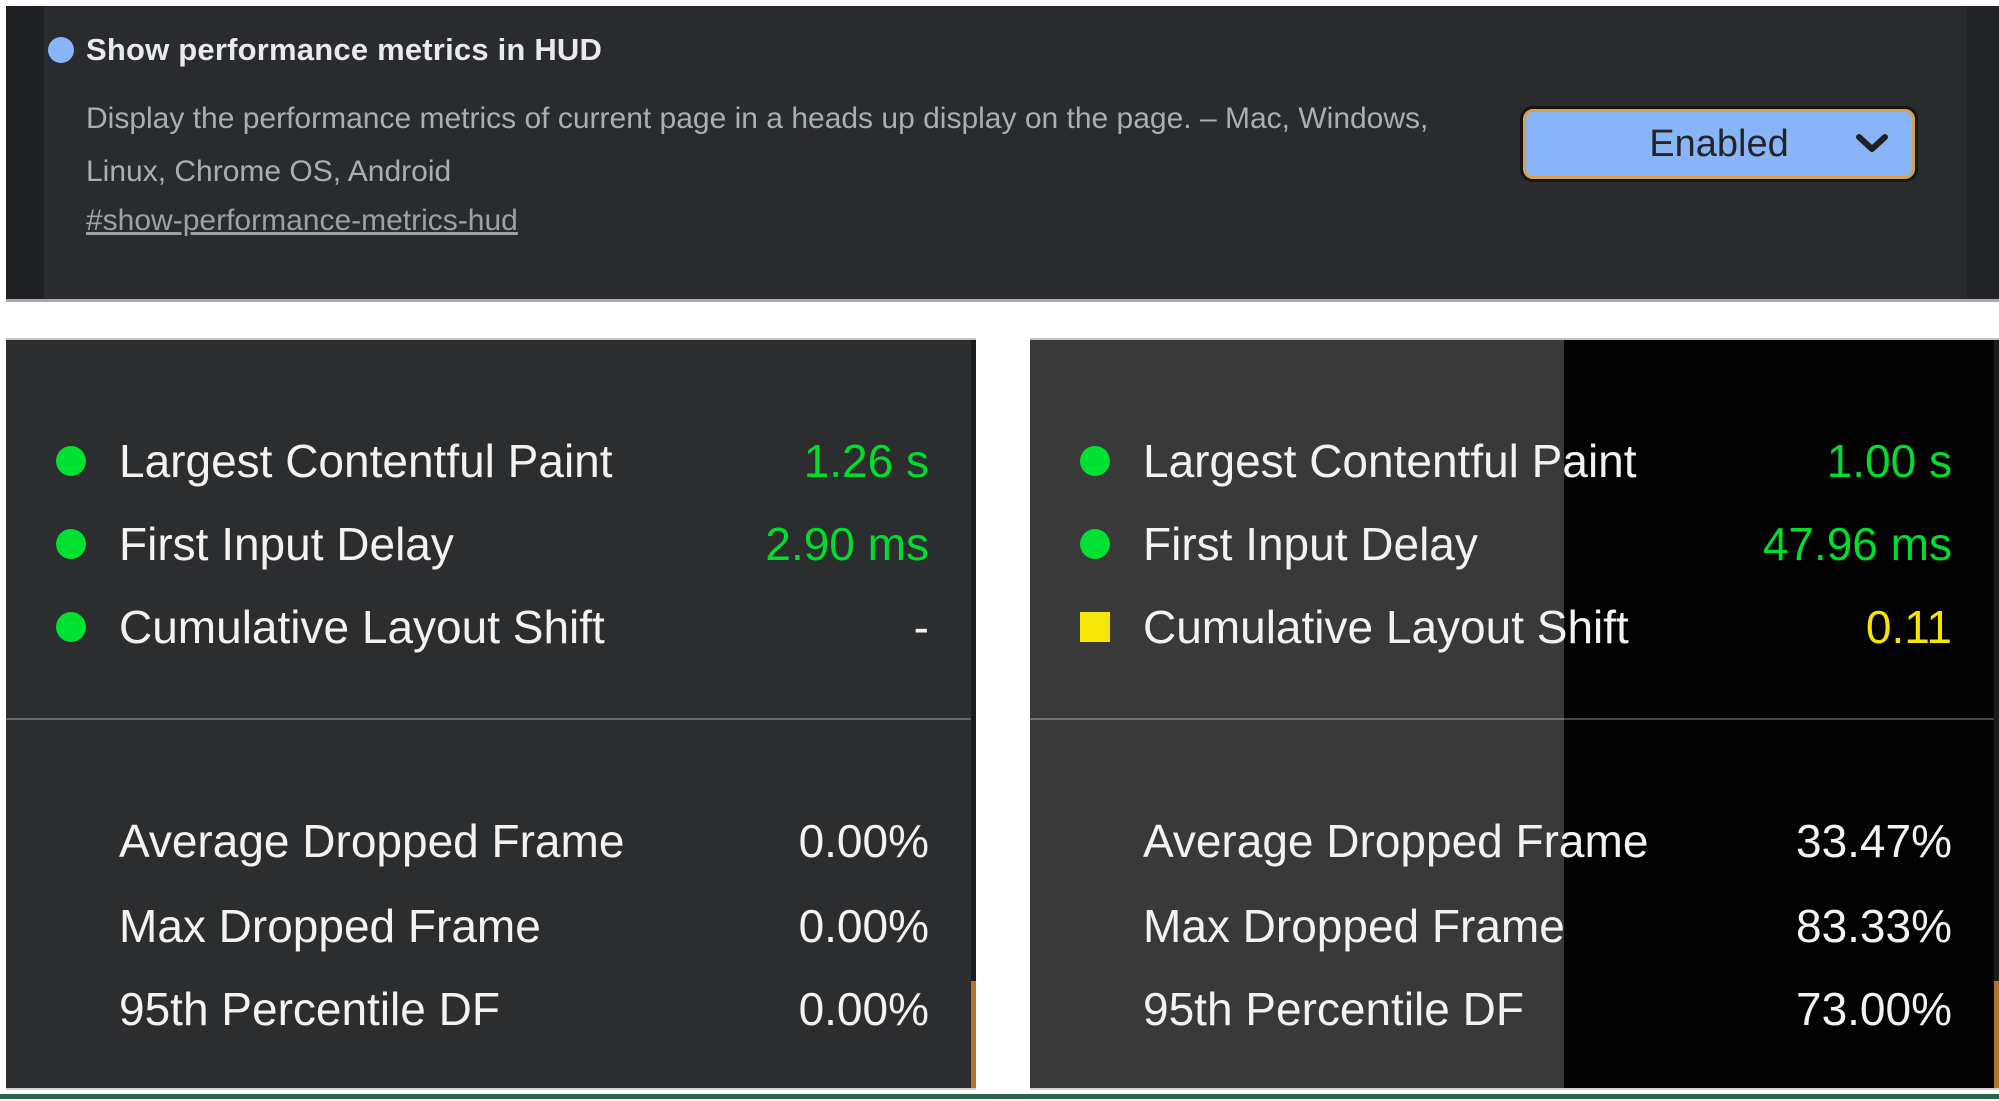 The width and height of the screenshot is (1999, 1101). Describe the element at coordinates (61, 50) in the screenshot. I see `flag-status-dot-icon` at that location.